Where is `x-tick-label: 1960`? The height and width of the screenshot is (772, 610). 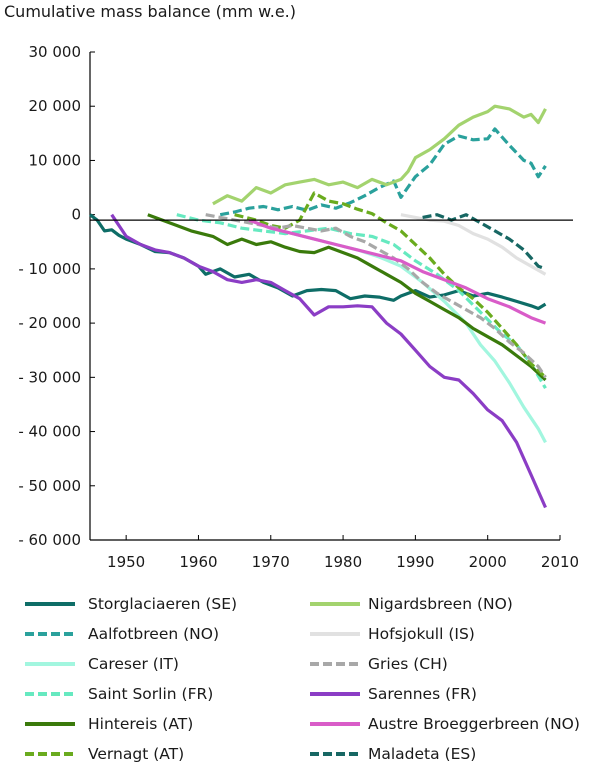
x-tick-label: 1960 is located at coordinates (198, 562).